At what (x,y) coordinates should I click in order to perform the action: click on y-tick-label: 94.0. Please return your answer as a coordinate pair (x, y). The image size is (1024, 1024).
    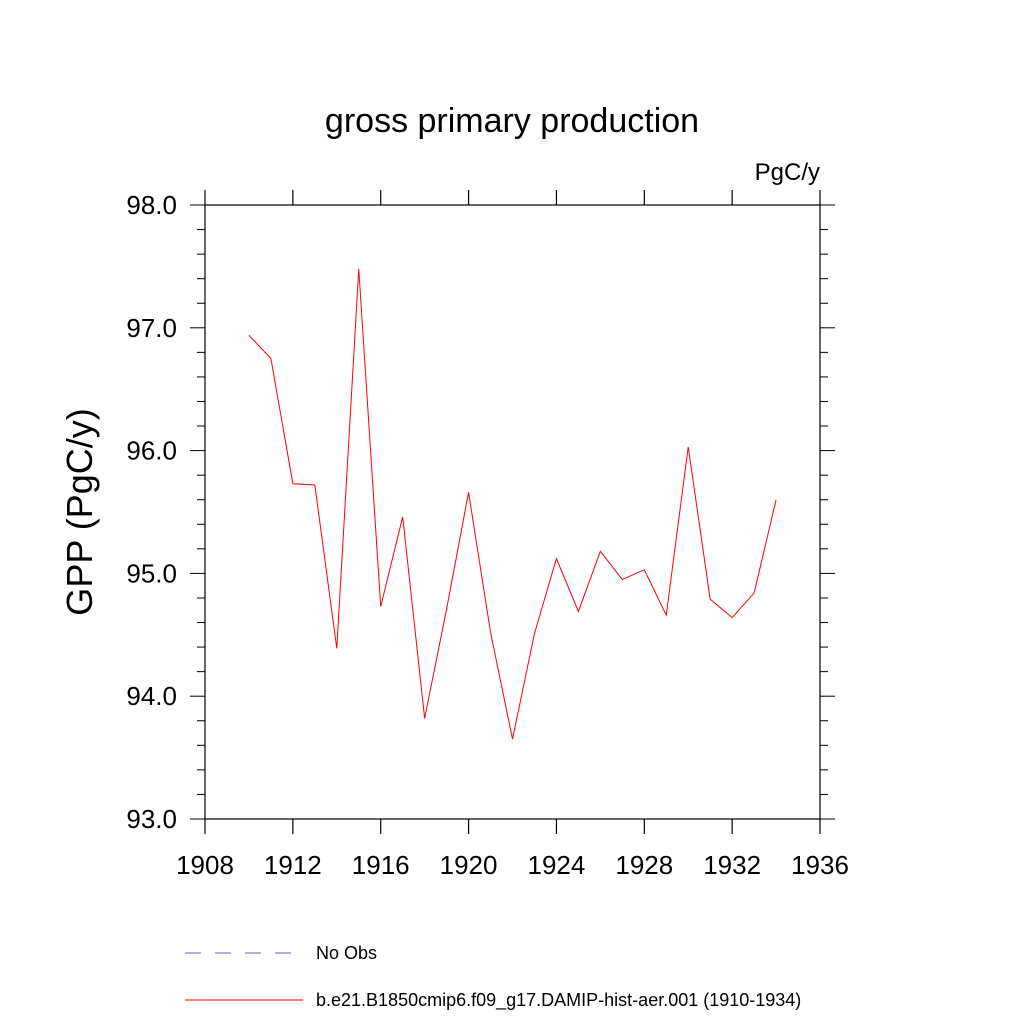
    Looking at the image, I should click on (151, 696).